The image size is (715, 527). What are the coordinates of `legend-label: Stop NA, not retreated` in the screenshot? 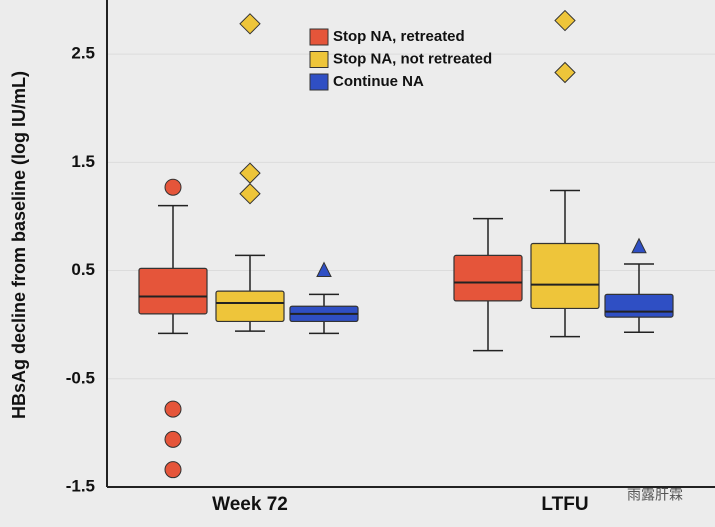 It's located at (412, 58).